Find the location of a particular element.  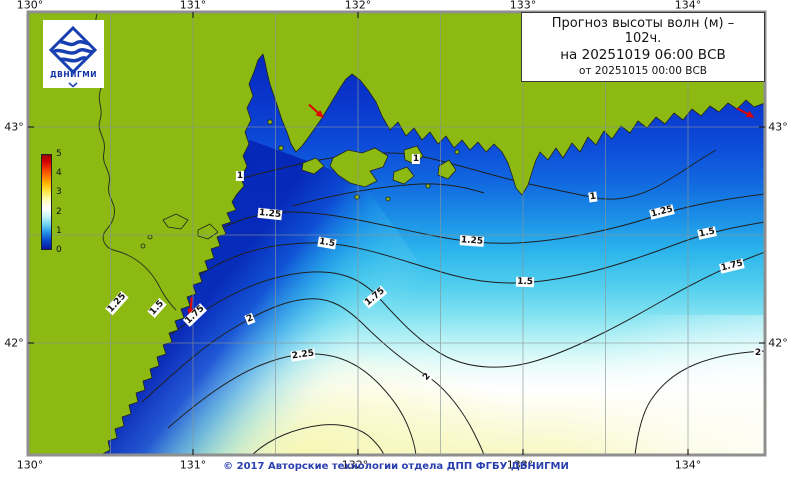

southeast-white-zone is located at coordinates (650, 385).